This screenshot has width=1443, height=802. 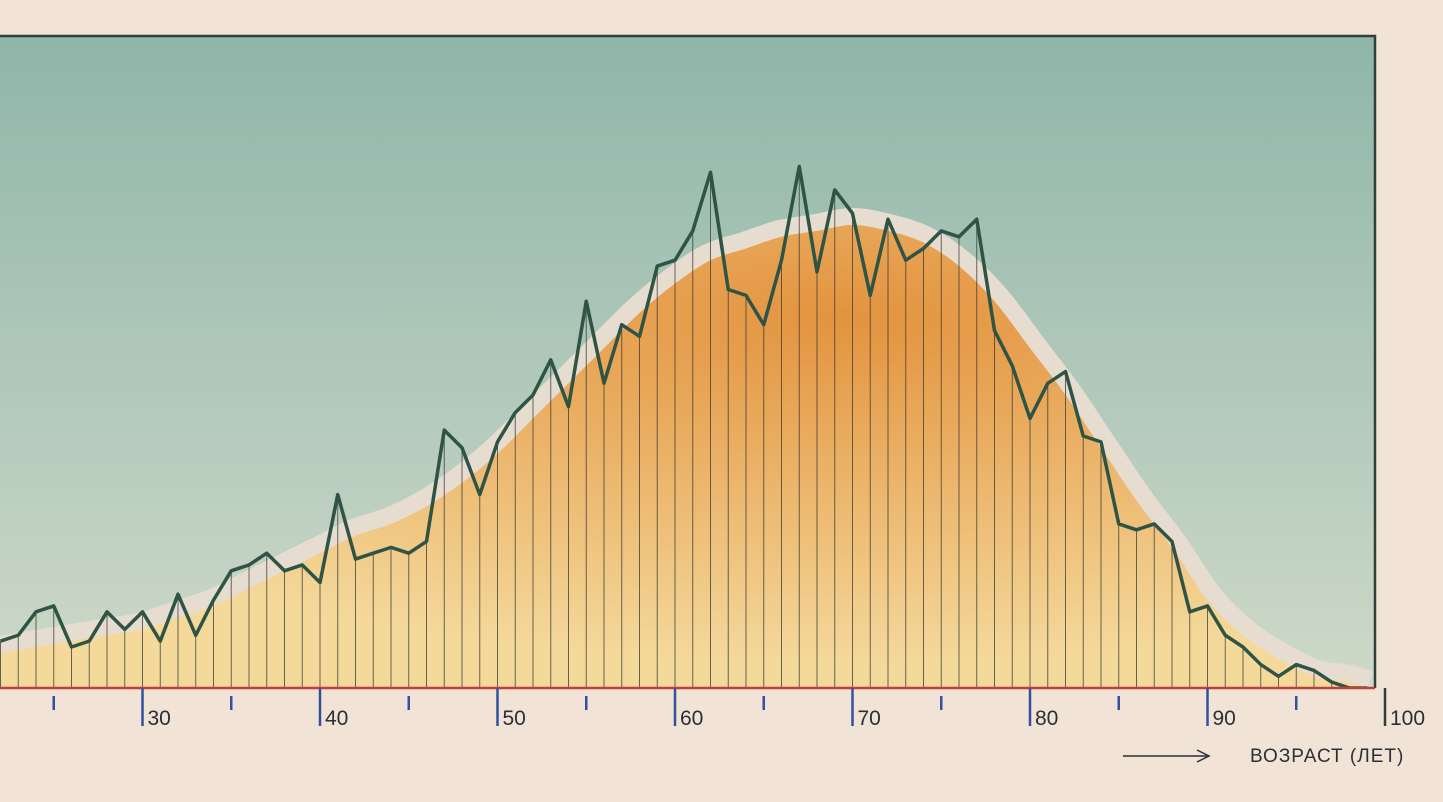 What do you see at coordinates (691, 718) in the screenshot?
I see `x-tick-label: 60` at bounding box center [691, 718].